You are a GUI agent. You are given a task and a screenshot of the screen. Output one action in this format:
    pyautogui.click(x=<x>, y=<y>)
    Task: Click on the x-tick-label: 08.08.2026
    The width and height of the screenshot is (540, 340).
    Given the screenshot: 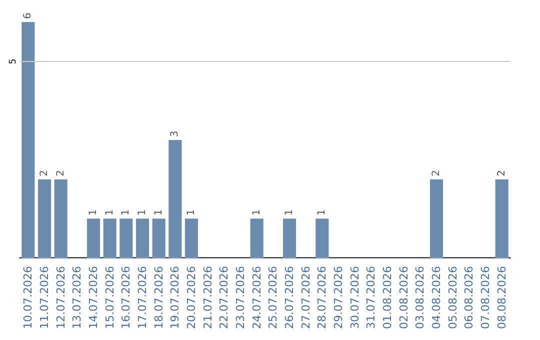 What is the action you would take?
    pyautogui.click(x=501, y=298)
    